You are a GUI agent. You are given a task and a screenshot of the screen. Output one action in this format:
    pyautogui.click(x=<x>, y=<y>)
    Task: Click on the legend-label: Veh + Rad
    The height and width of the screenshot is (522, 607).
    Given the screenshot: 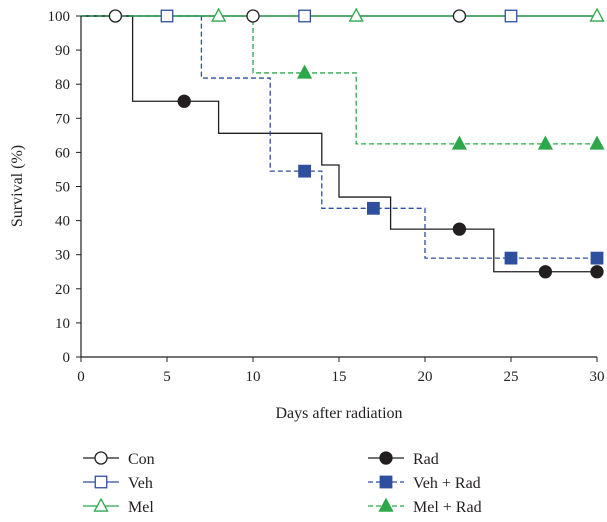 What is the action you would take?
    pyautogui.click(x=447, y=483)
    